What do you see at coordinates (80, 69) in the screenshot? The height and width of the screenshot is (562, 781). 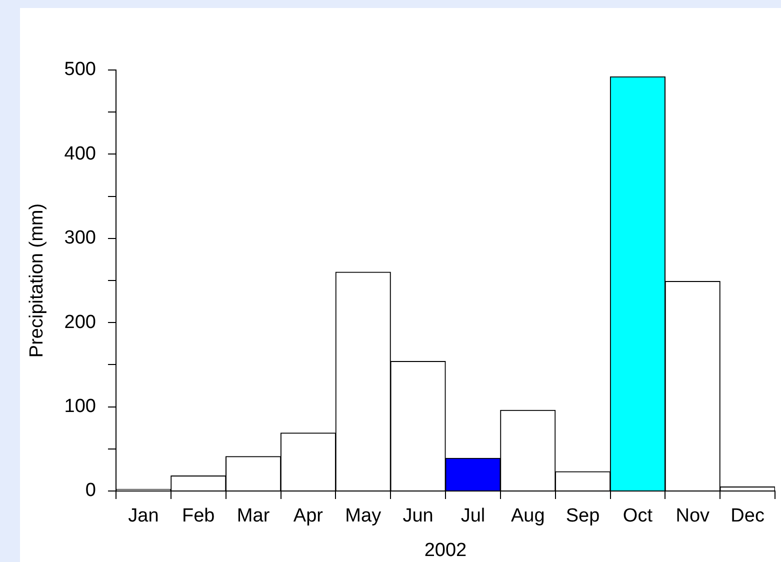 I see `y-tick-label: 500` at bounding box center [80, 69].